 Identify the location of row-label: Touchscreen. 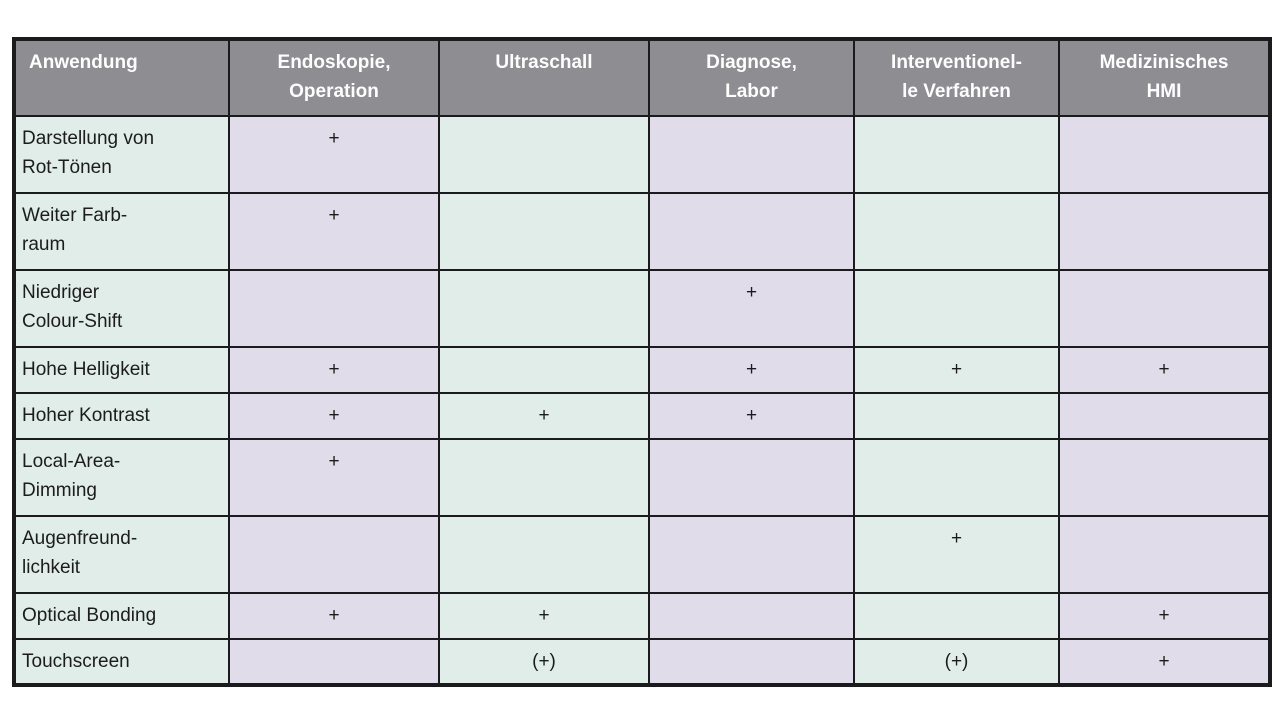
(121, 662).